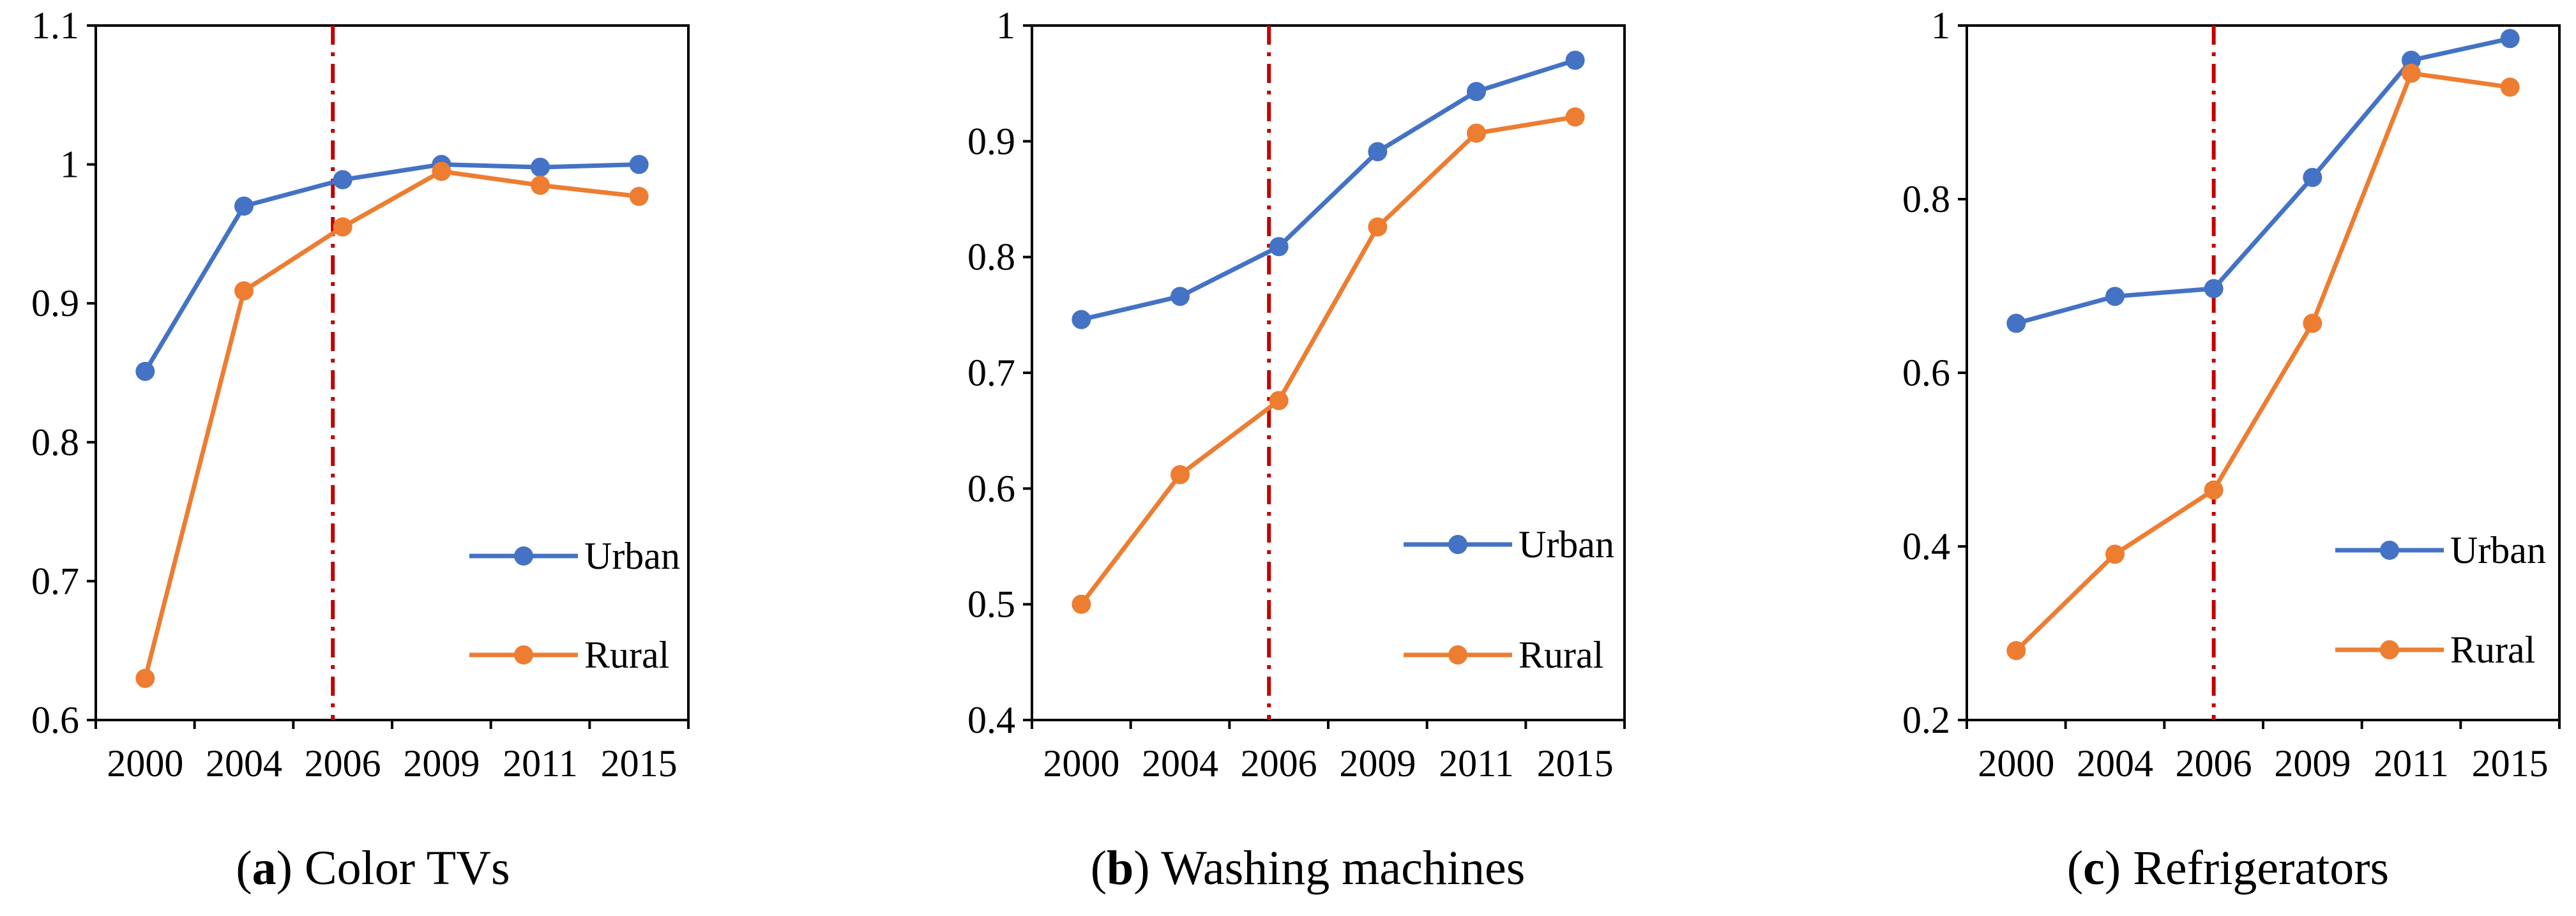  I want to click on chart-caption: (a) Color TVs, so click(373, 868).